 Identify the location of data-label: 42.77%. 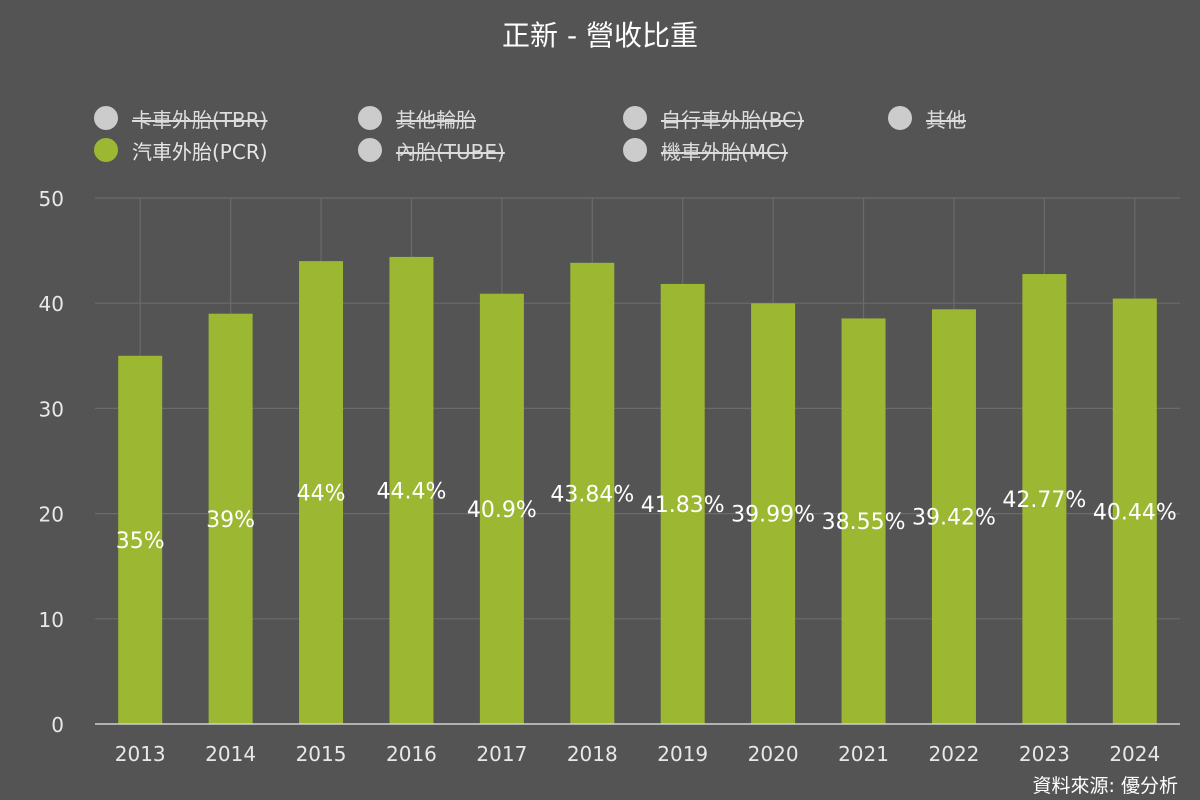
(1044, 500).